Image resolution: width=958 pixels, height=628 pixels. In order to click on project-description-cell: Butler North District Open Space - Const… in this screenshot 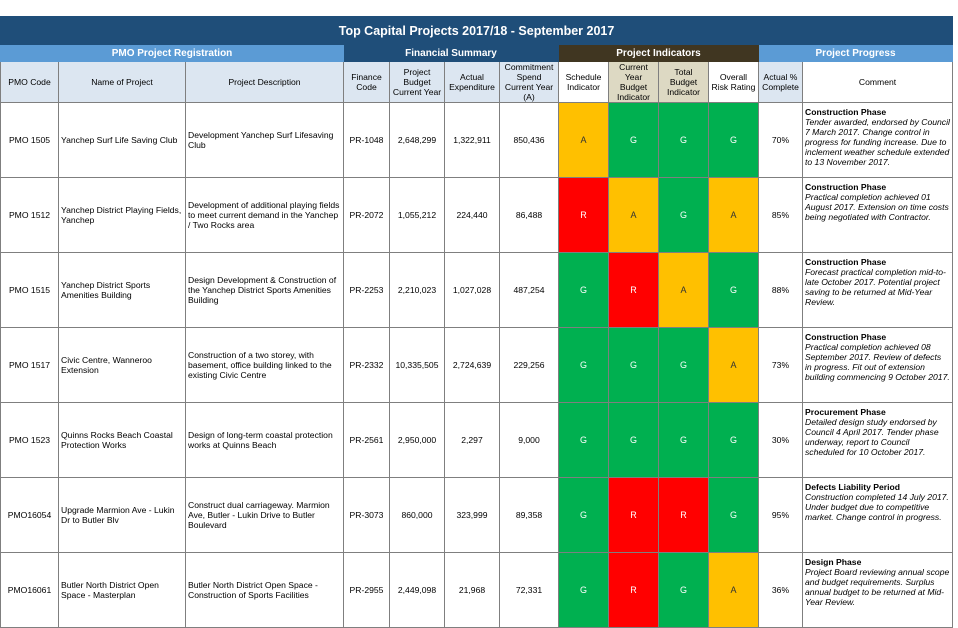, I will do `click(264, 590)`.